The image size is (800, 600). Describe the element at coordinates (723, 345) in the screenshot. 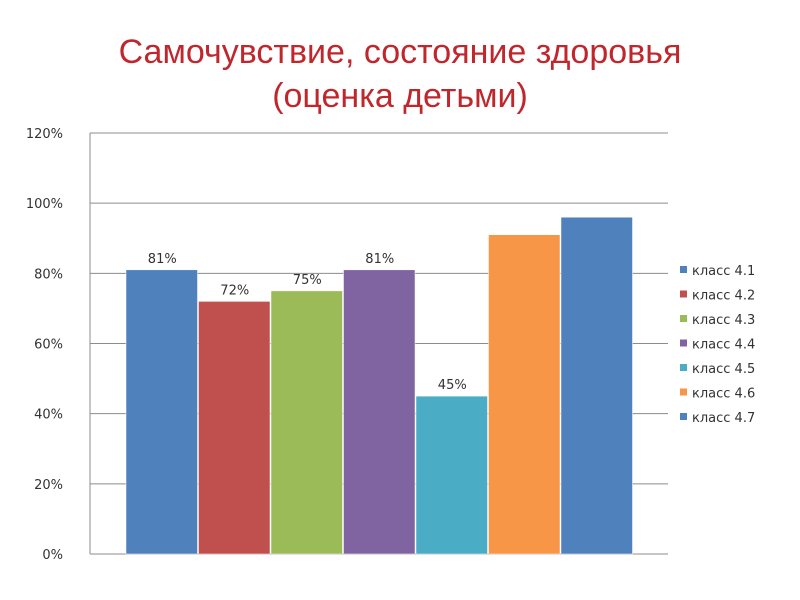

I see `legend-label: класс 4.4` at that location.